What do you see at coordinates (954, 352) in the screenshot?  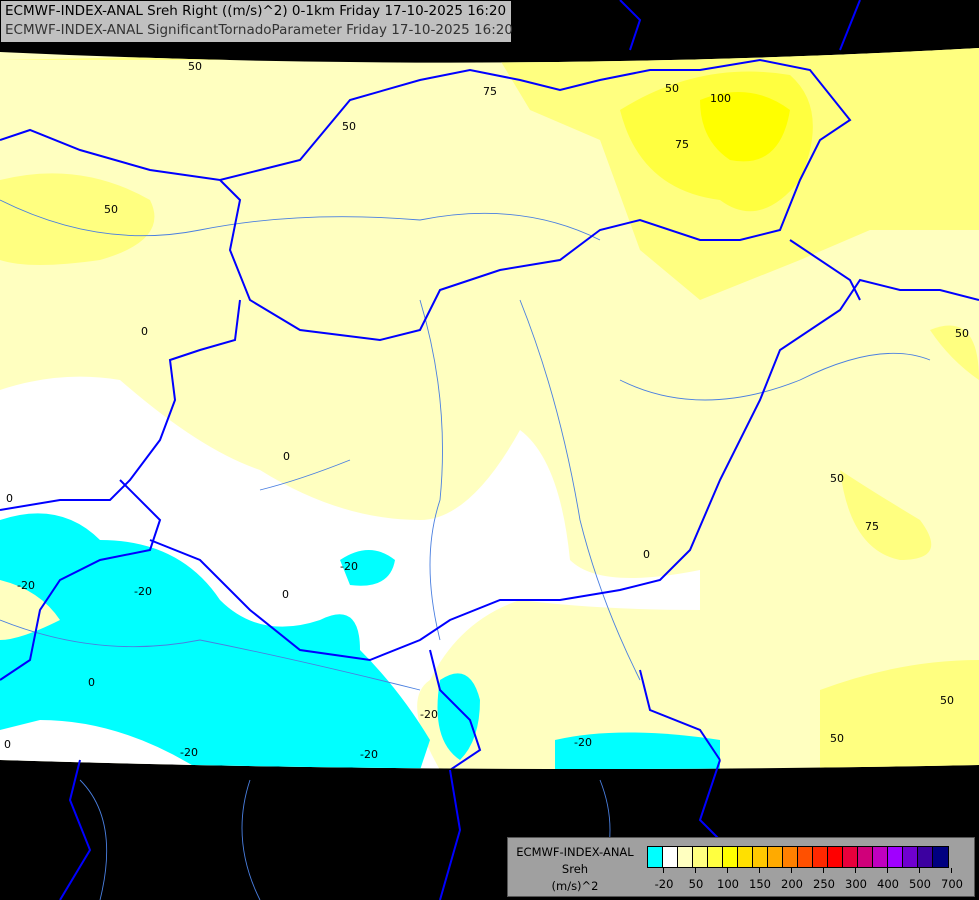 I see `region-light-yellow-ne` at bounding box center [954, 352].